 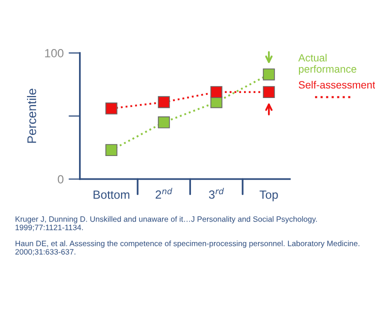 I want to click on x-tick-label: 3$^{rd}$, so click(x=216, y=193).